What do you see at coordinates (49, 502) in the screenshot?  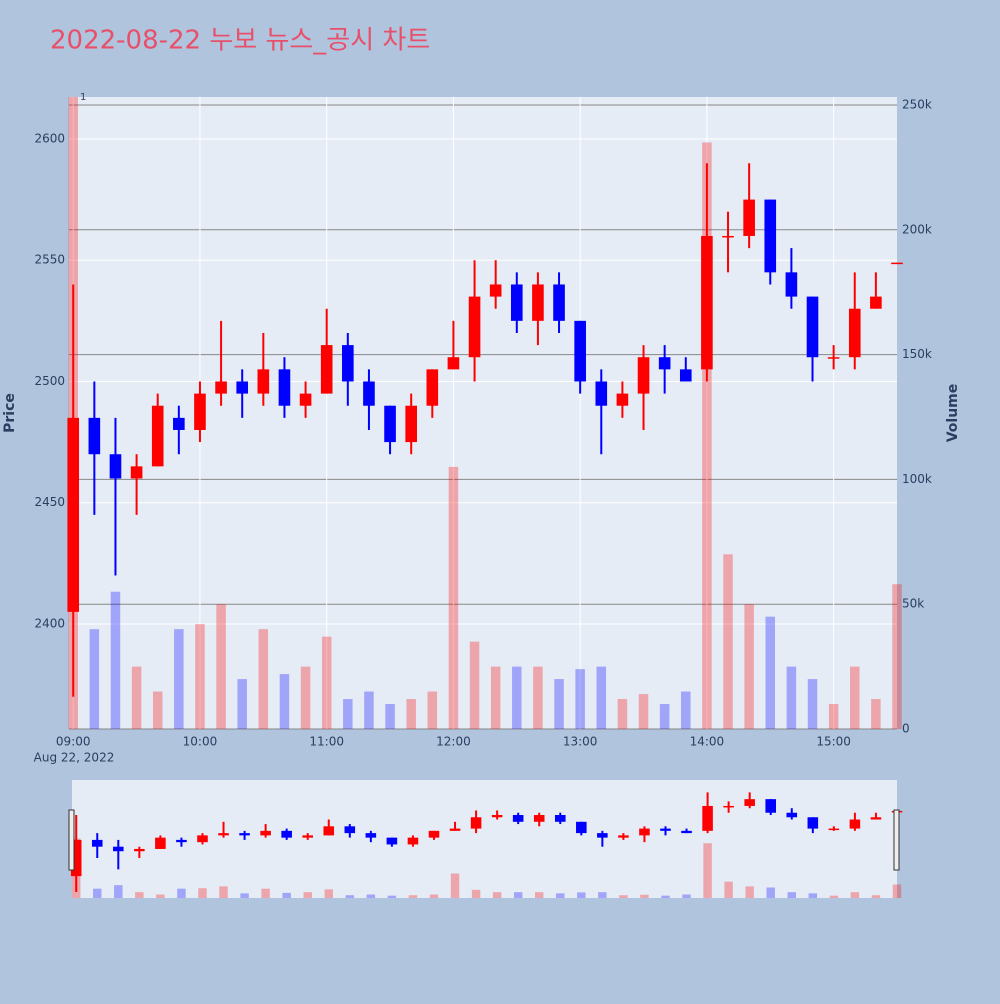 I see `y-tick-label: 2450` at bounding box center [49, 502].